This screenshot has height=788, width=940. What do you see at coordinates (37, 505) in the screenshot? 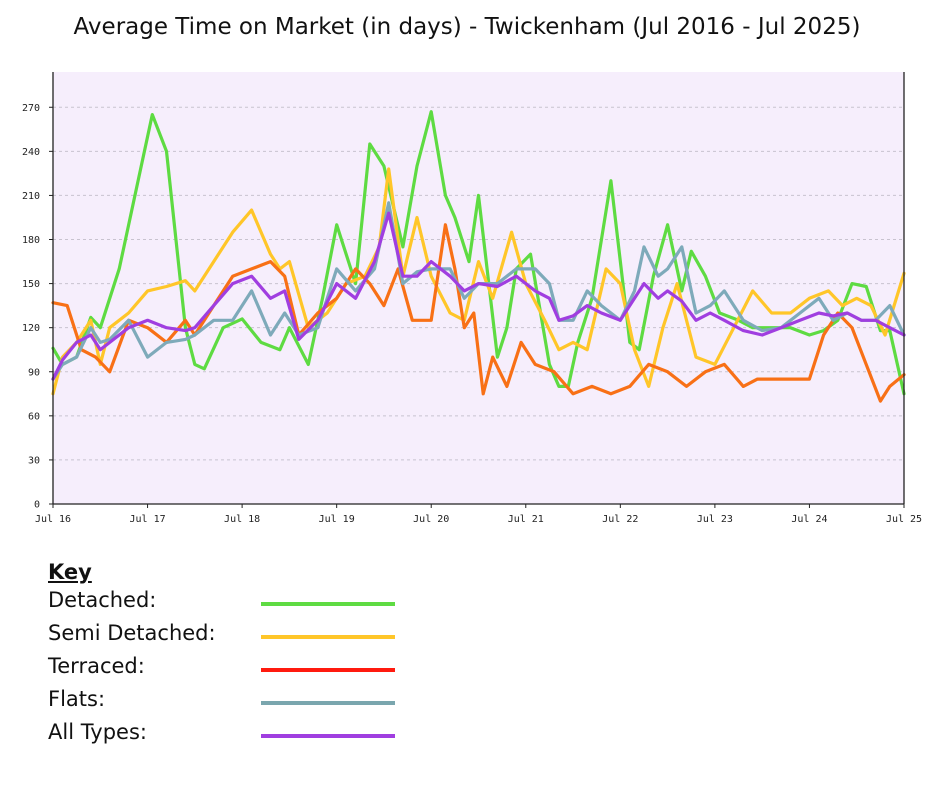
I see `y-tick-label: 0` at bounding box center [37, 505].